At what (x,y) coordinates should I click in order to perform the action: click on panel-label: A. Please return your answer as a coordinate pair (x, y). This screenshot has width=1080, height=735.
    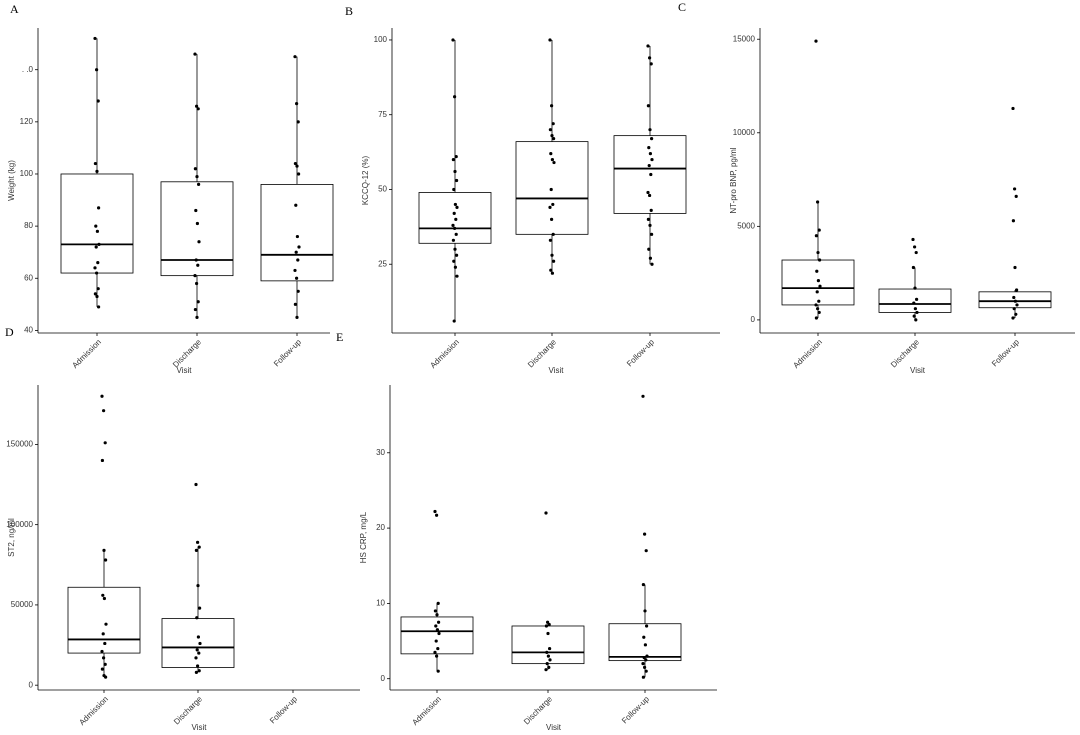
    Looking at the image, I should click on (14, 9).